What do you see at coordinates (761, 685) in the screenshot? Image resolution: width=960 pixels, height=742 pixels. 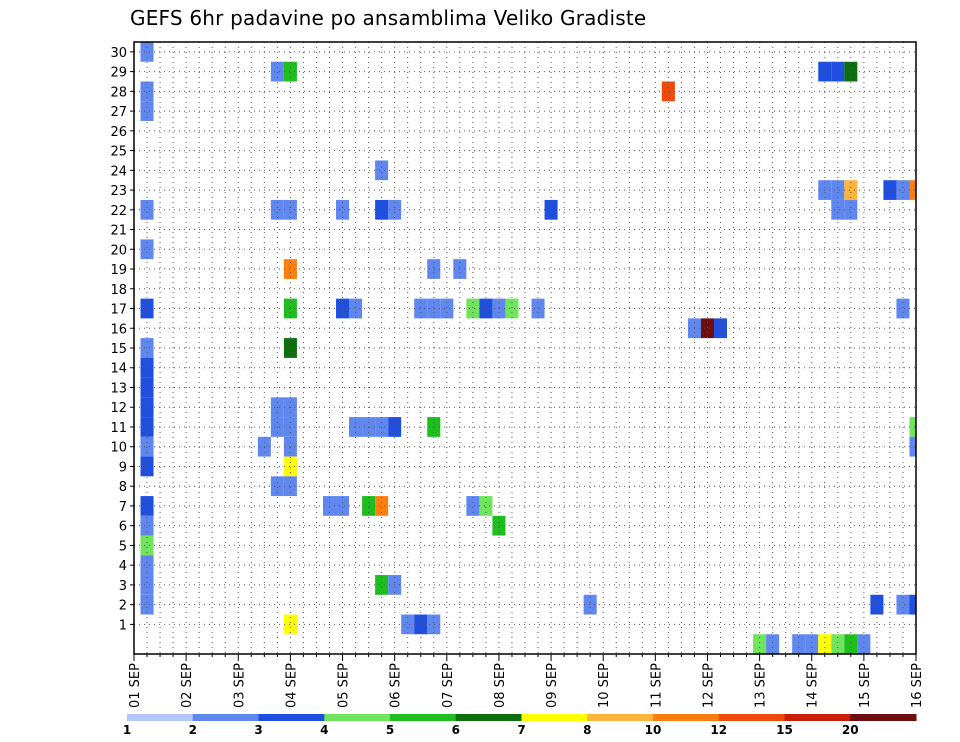 I see `x-tick-label: 13 SEP` at bounding box center [761, 685].